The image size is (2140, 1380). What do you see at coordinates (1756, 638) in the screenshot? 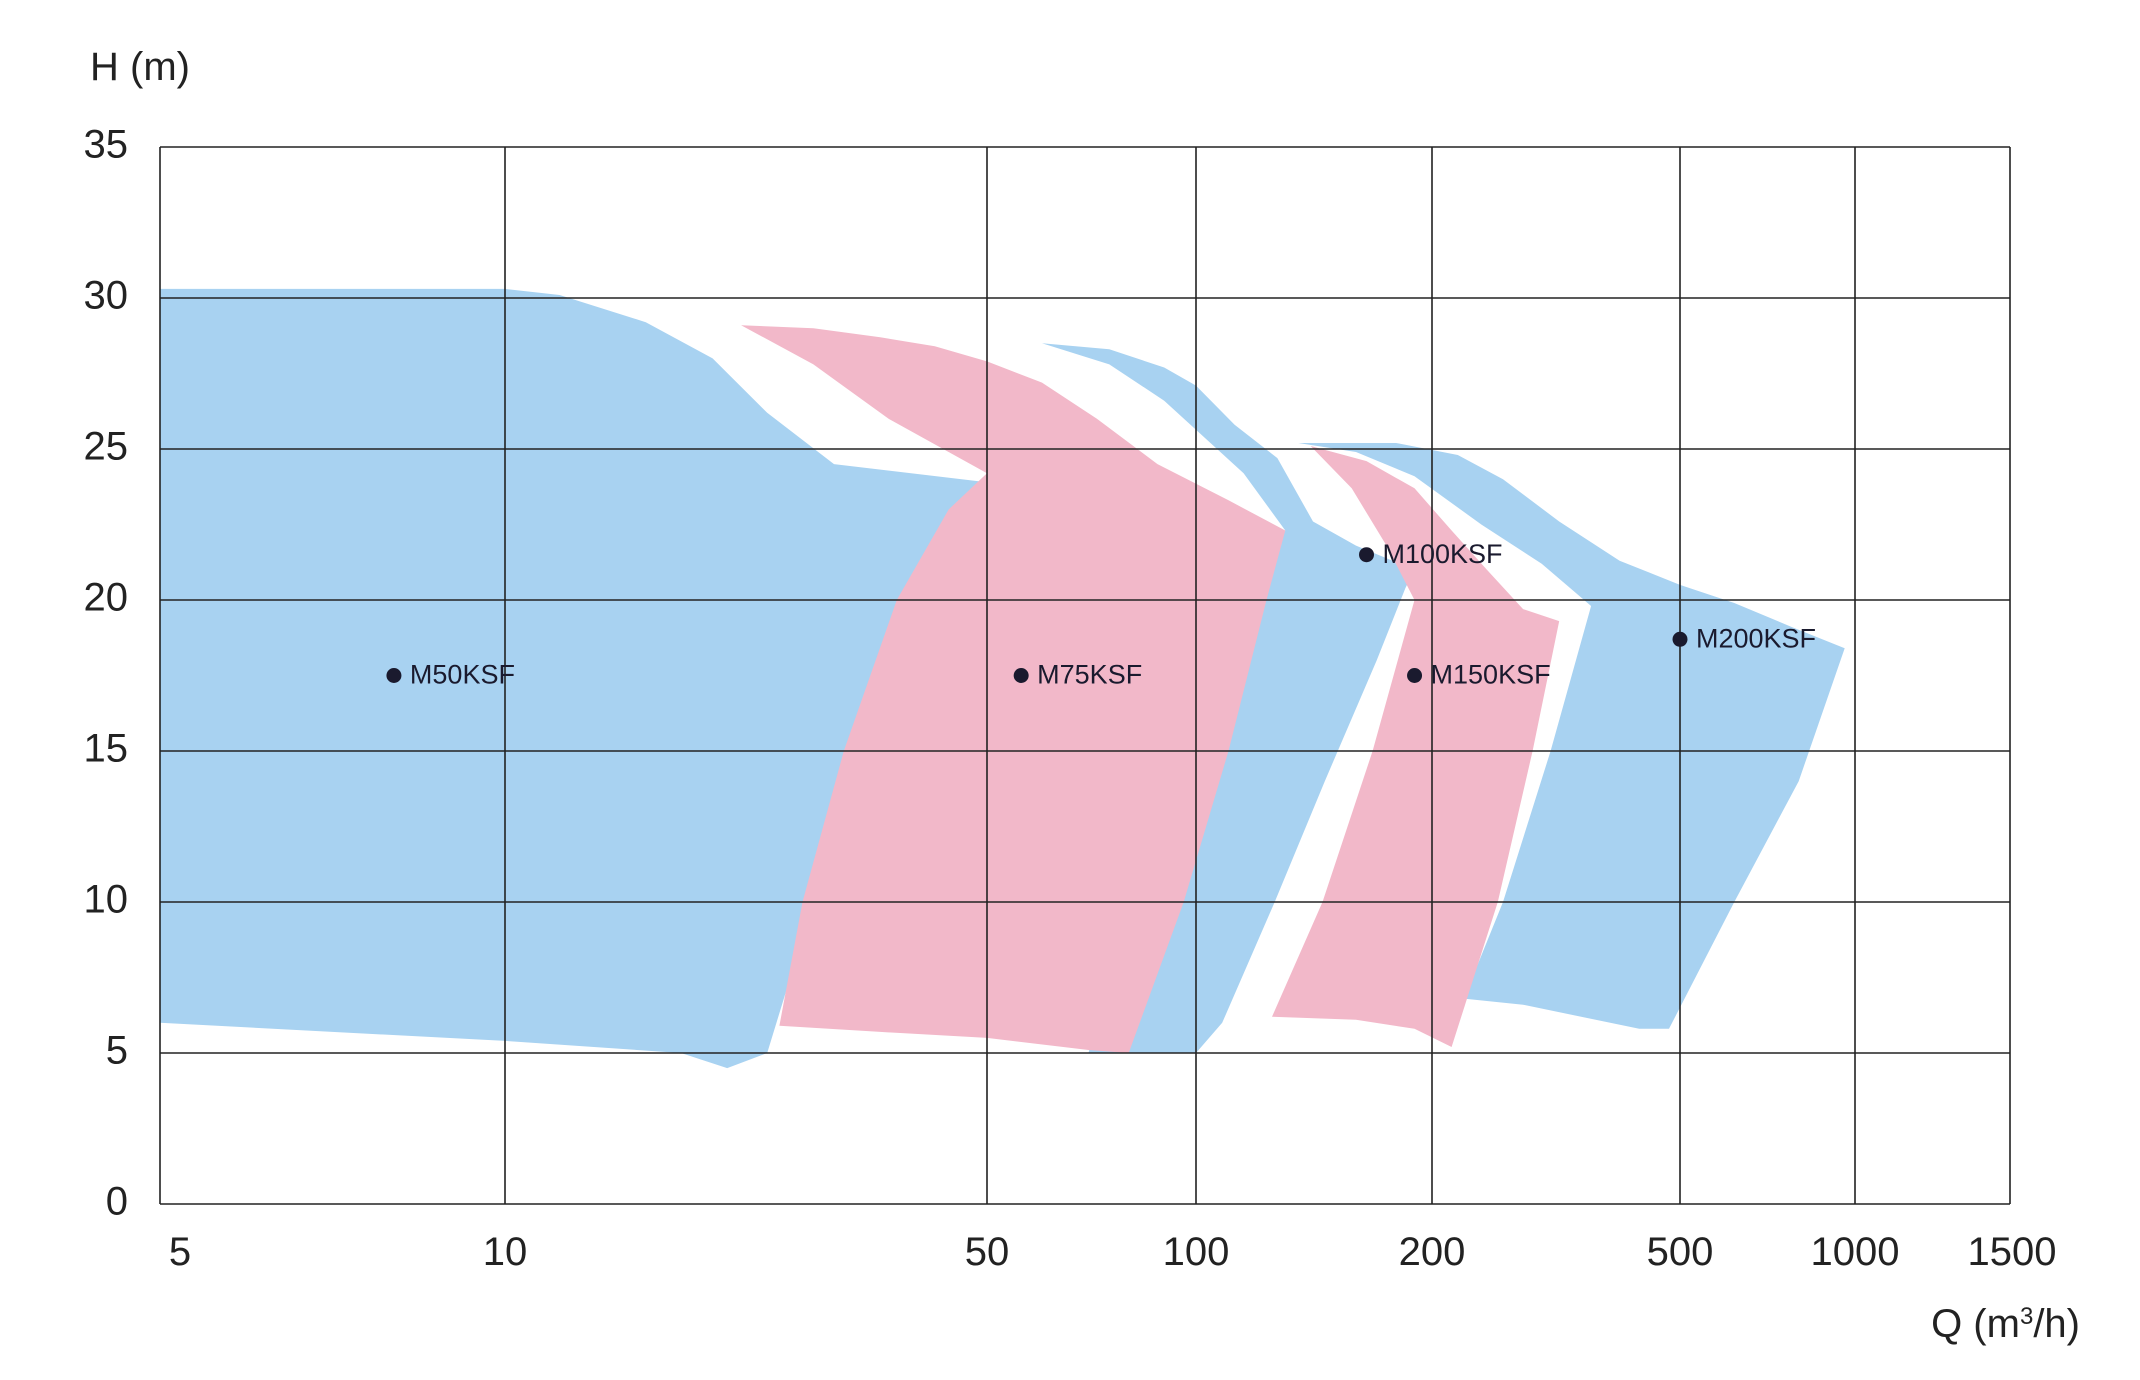
I see `label-m200ksf: M200KSF` at bounding box center [1756, 638].